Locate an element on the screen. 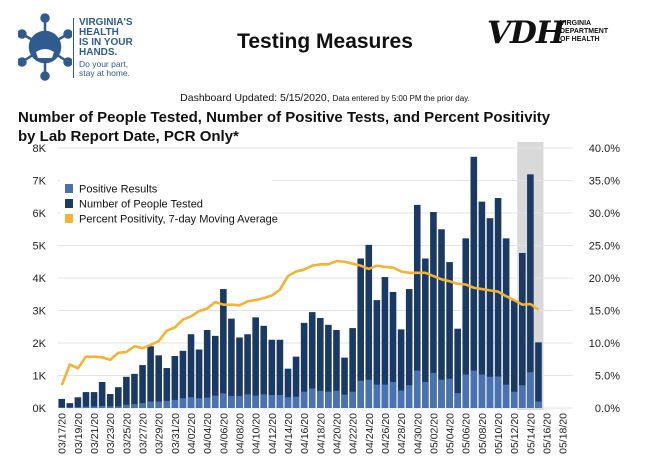 This screenshot has width=650, height=471. y-left-tick-label: 3K is located at coordinates (40, 312).